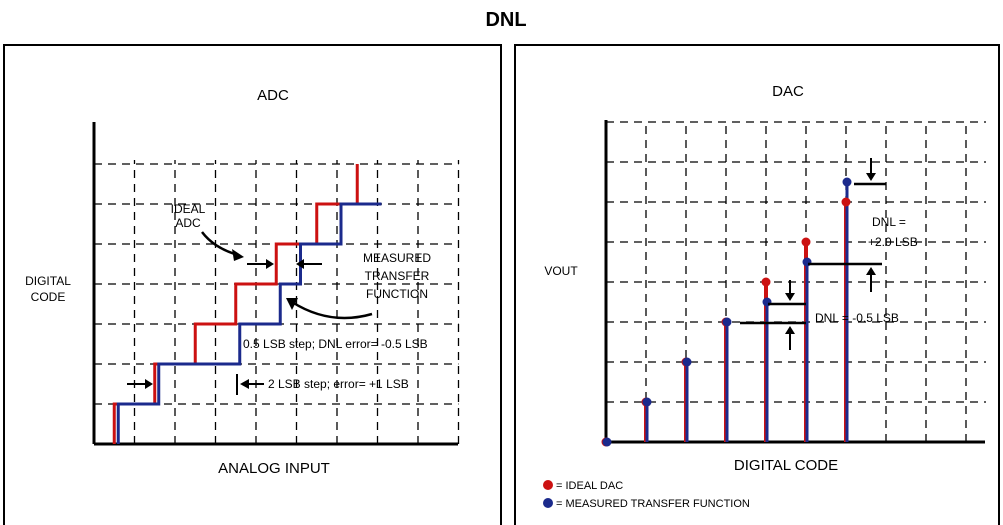  I want to click on dac-pos-dnl-arrowhead-bottom, so click(871, 271).